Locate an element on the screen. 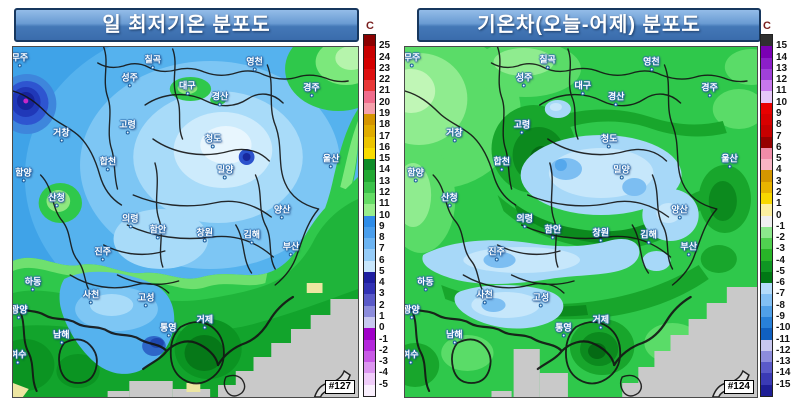 Image resolution: width=800 pixels, height=401 pixels. scale-tick-label: 8 is located at coordinates (779, 125).